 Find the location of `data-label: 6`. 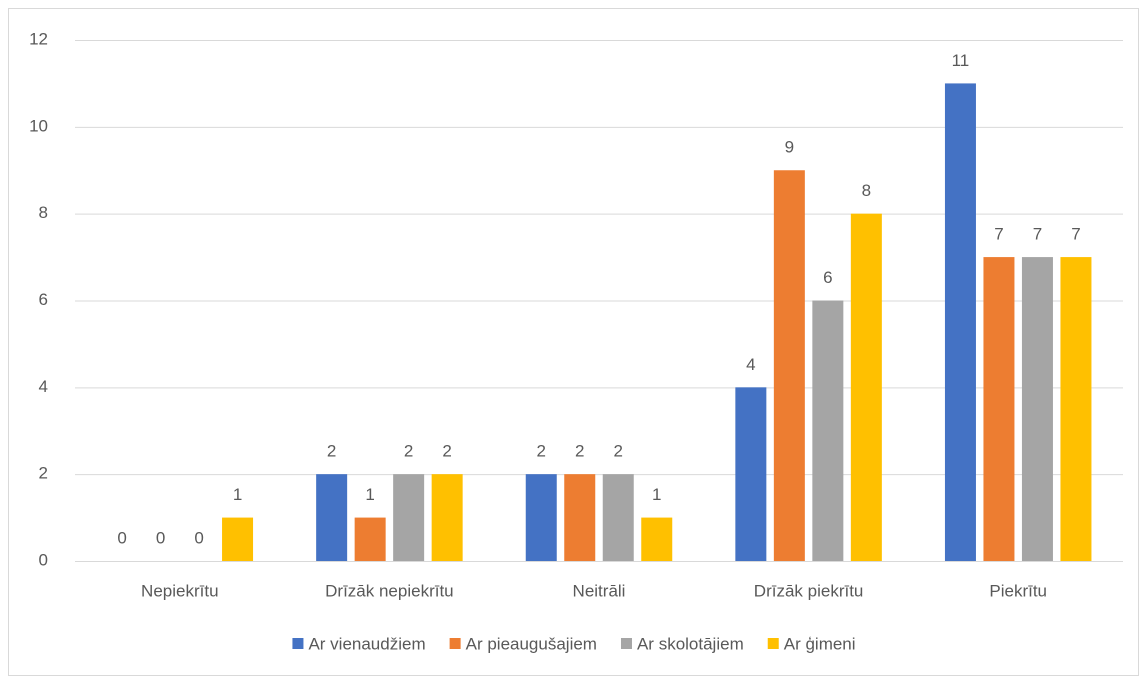

data-label: 6 is located at coordinates (827, 277).